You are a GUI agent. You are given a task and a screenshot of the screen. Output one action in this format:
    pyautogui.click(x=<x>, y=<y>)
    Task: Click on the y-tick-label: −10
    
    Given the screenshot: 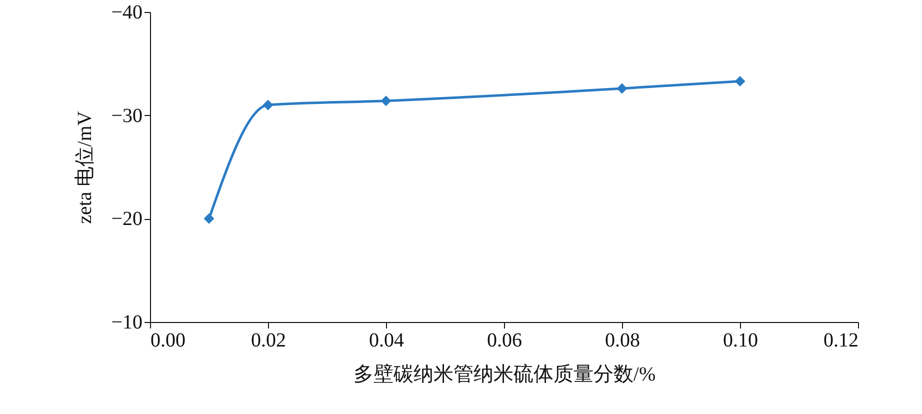 What is the action you would take?
    pyautogui.click(x=126, y=323)
    